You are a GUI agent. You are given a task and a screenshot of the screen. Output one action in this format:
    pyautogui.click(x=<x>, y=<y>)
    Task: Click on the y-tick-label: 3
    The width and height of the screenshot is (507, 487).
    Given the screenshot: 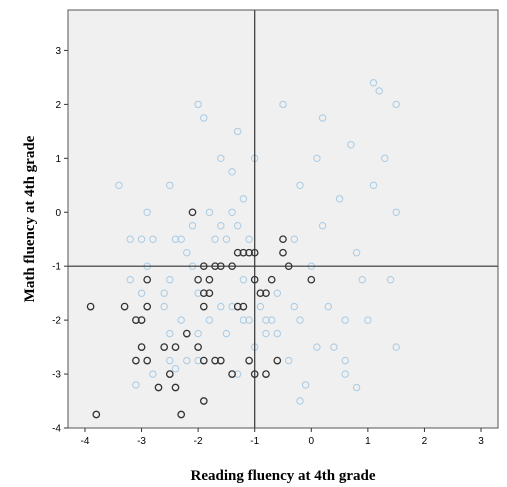 What is the action you would take?
    pyautogui.click(x=58, y=51)
    